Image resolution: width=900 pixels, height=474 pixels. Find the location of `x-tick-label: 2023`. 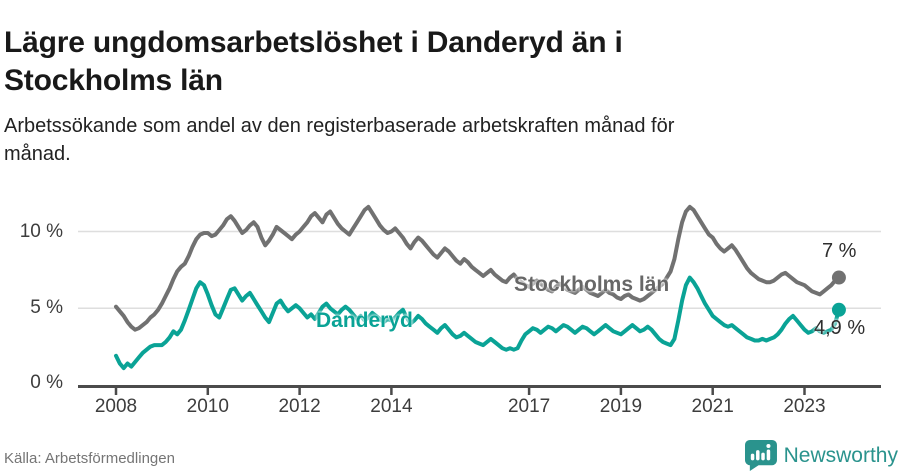

x-tick-label: 2023 is located at coordinates (804, 406).